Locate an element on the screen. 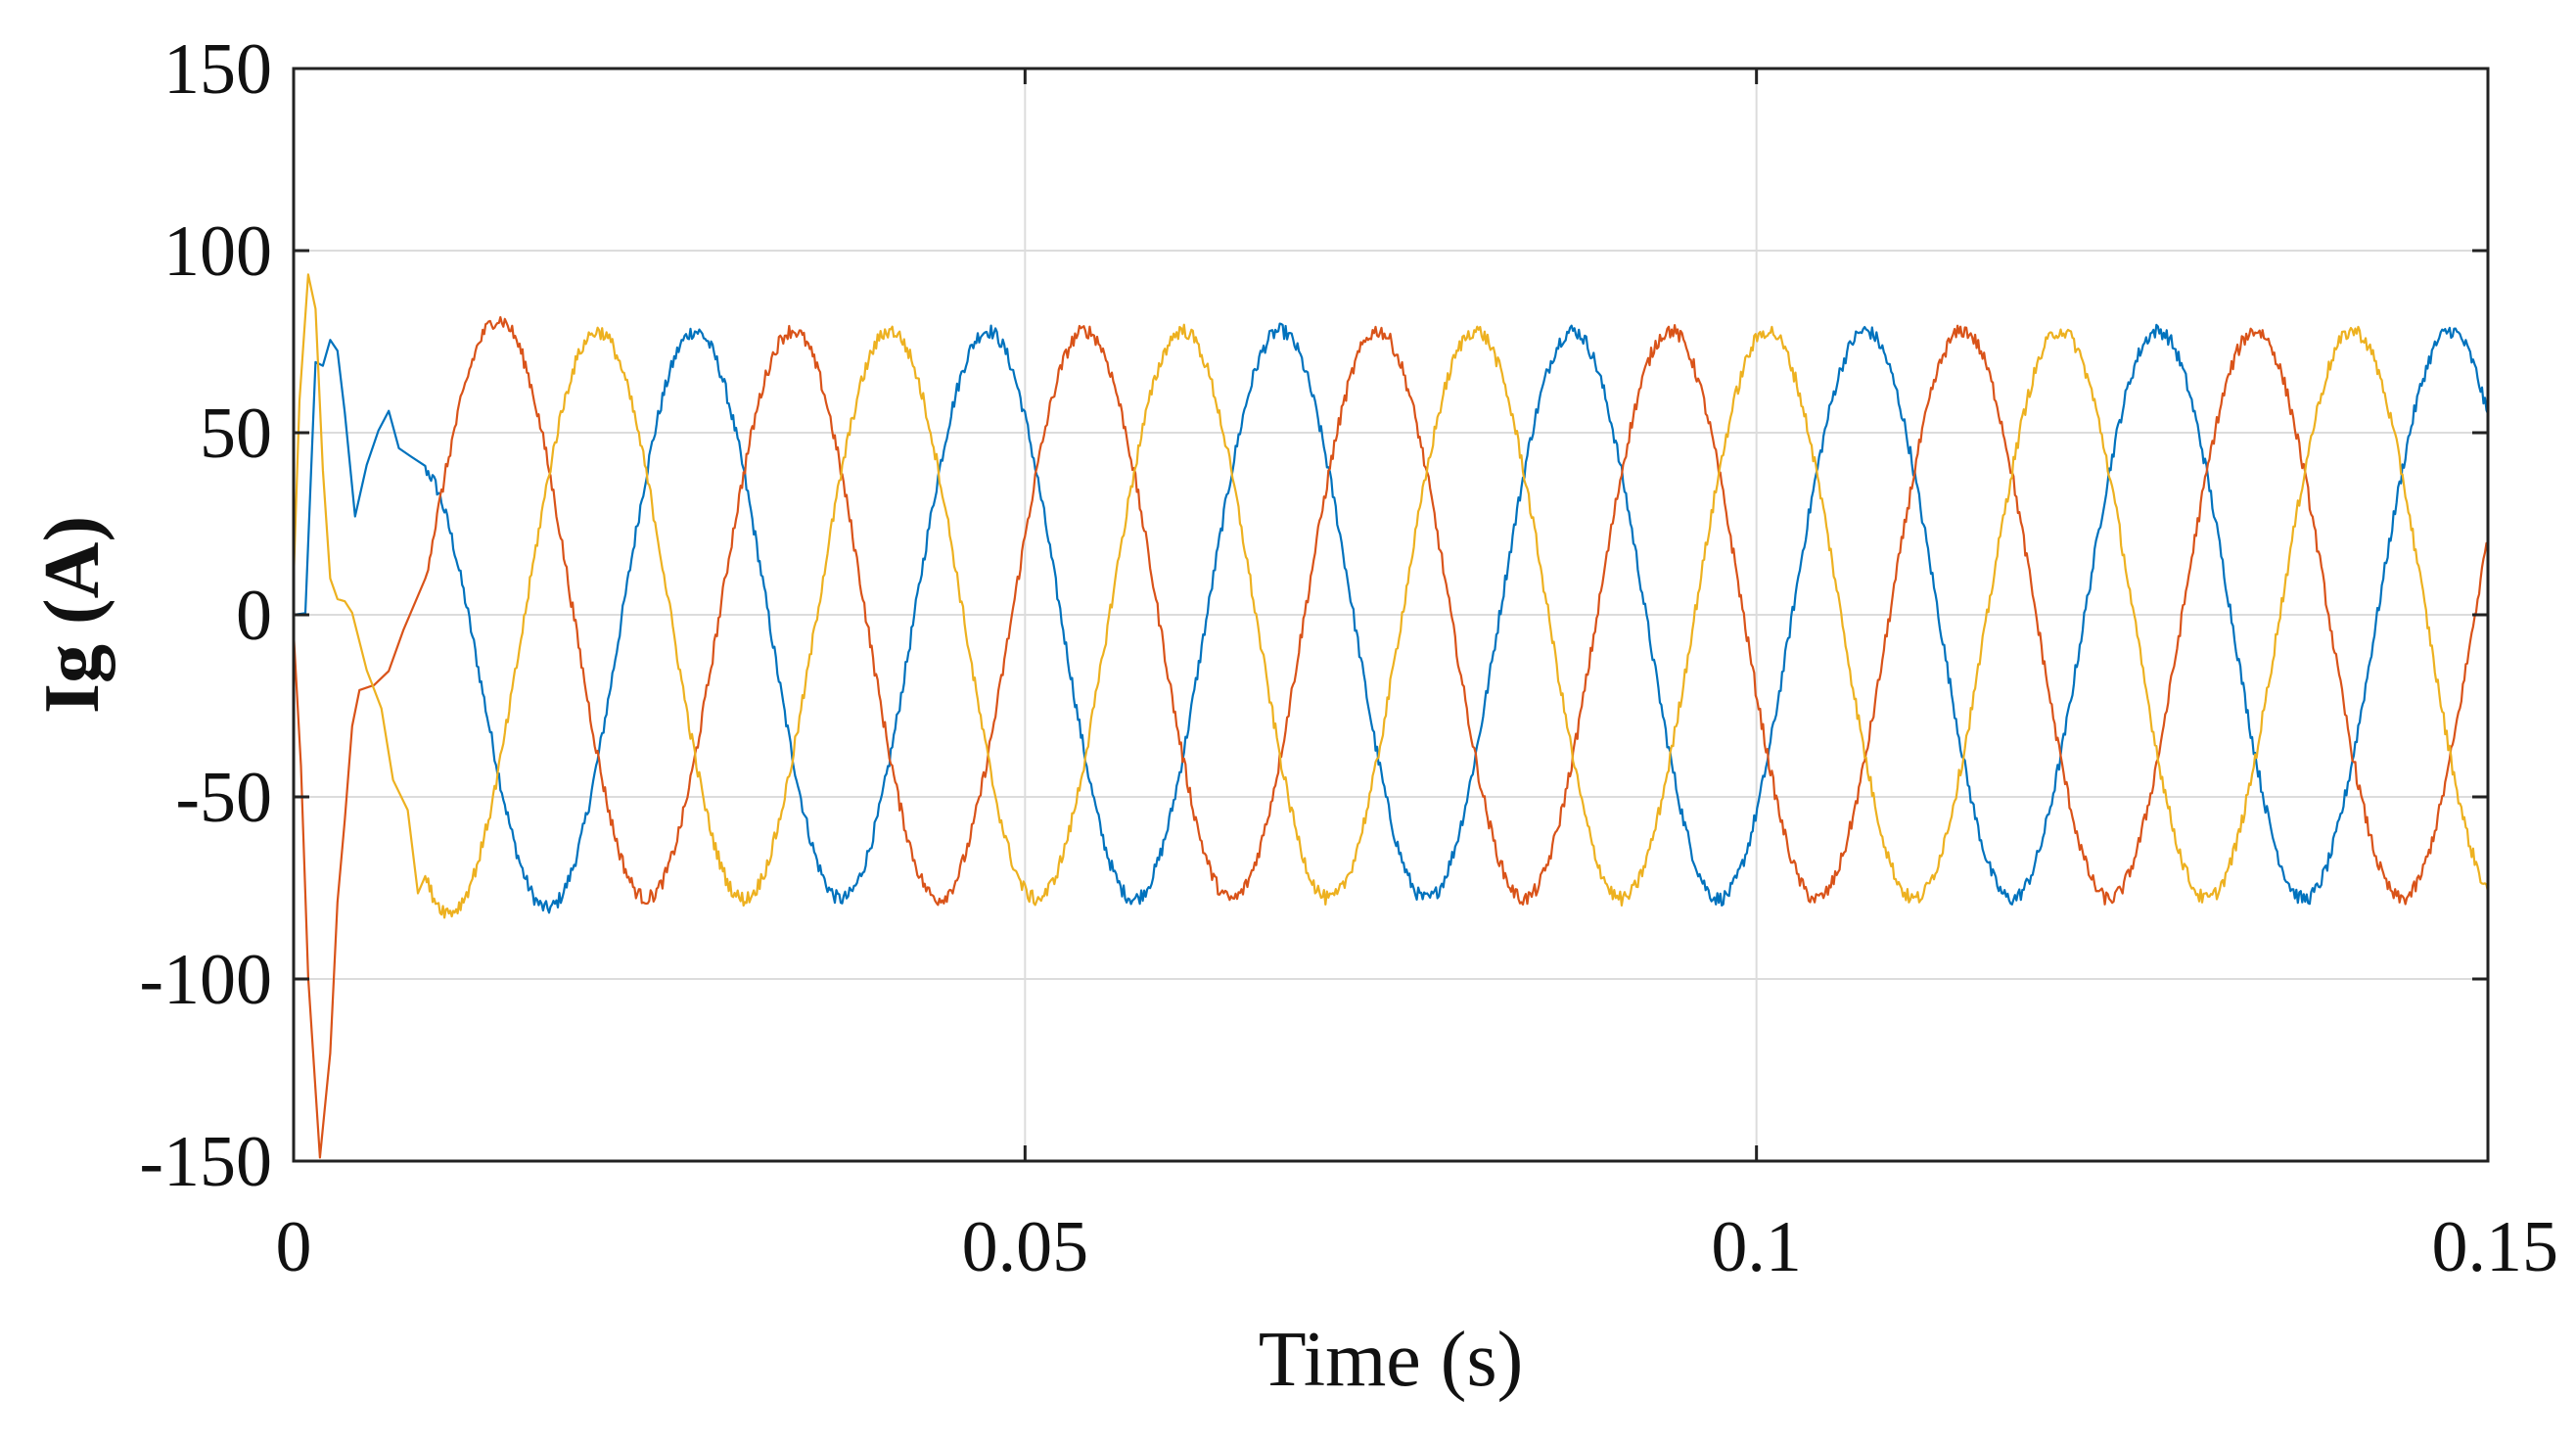  x-tick-labels: 0 0.05 0.1 0.15 is located at coordinates (1417, 1247).